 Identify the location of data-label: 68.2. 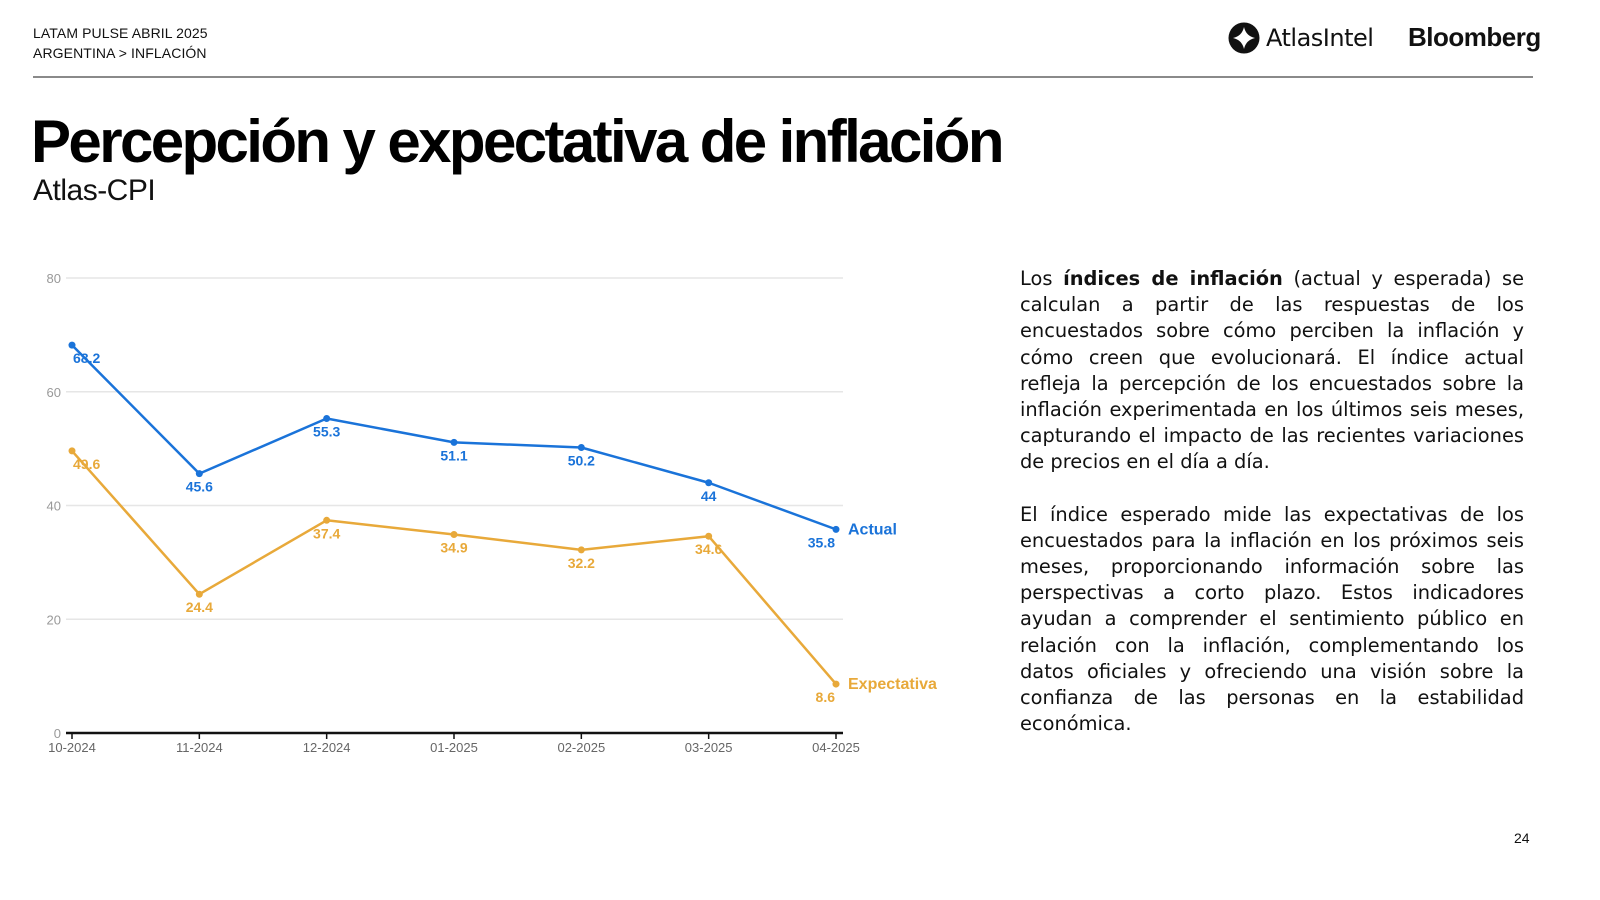
(86, 358).